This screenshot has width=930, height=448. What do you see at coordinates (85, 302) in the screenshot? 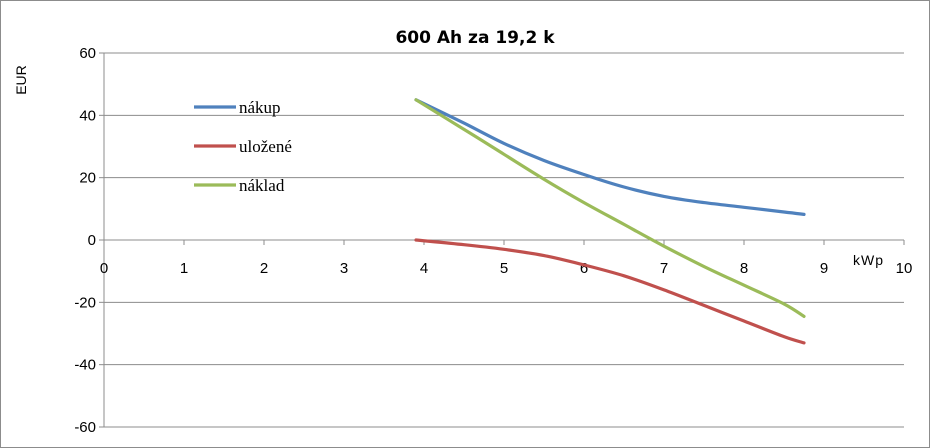
I see `y-tick-label: -20` at bounding box center [85, 302].